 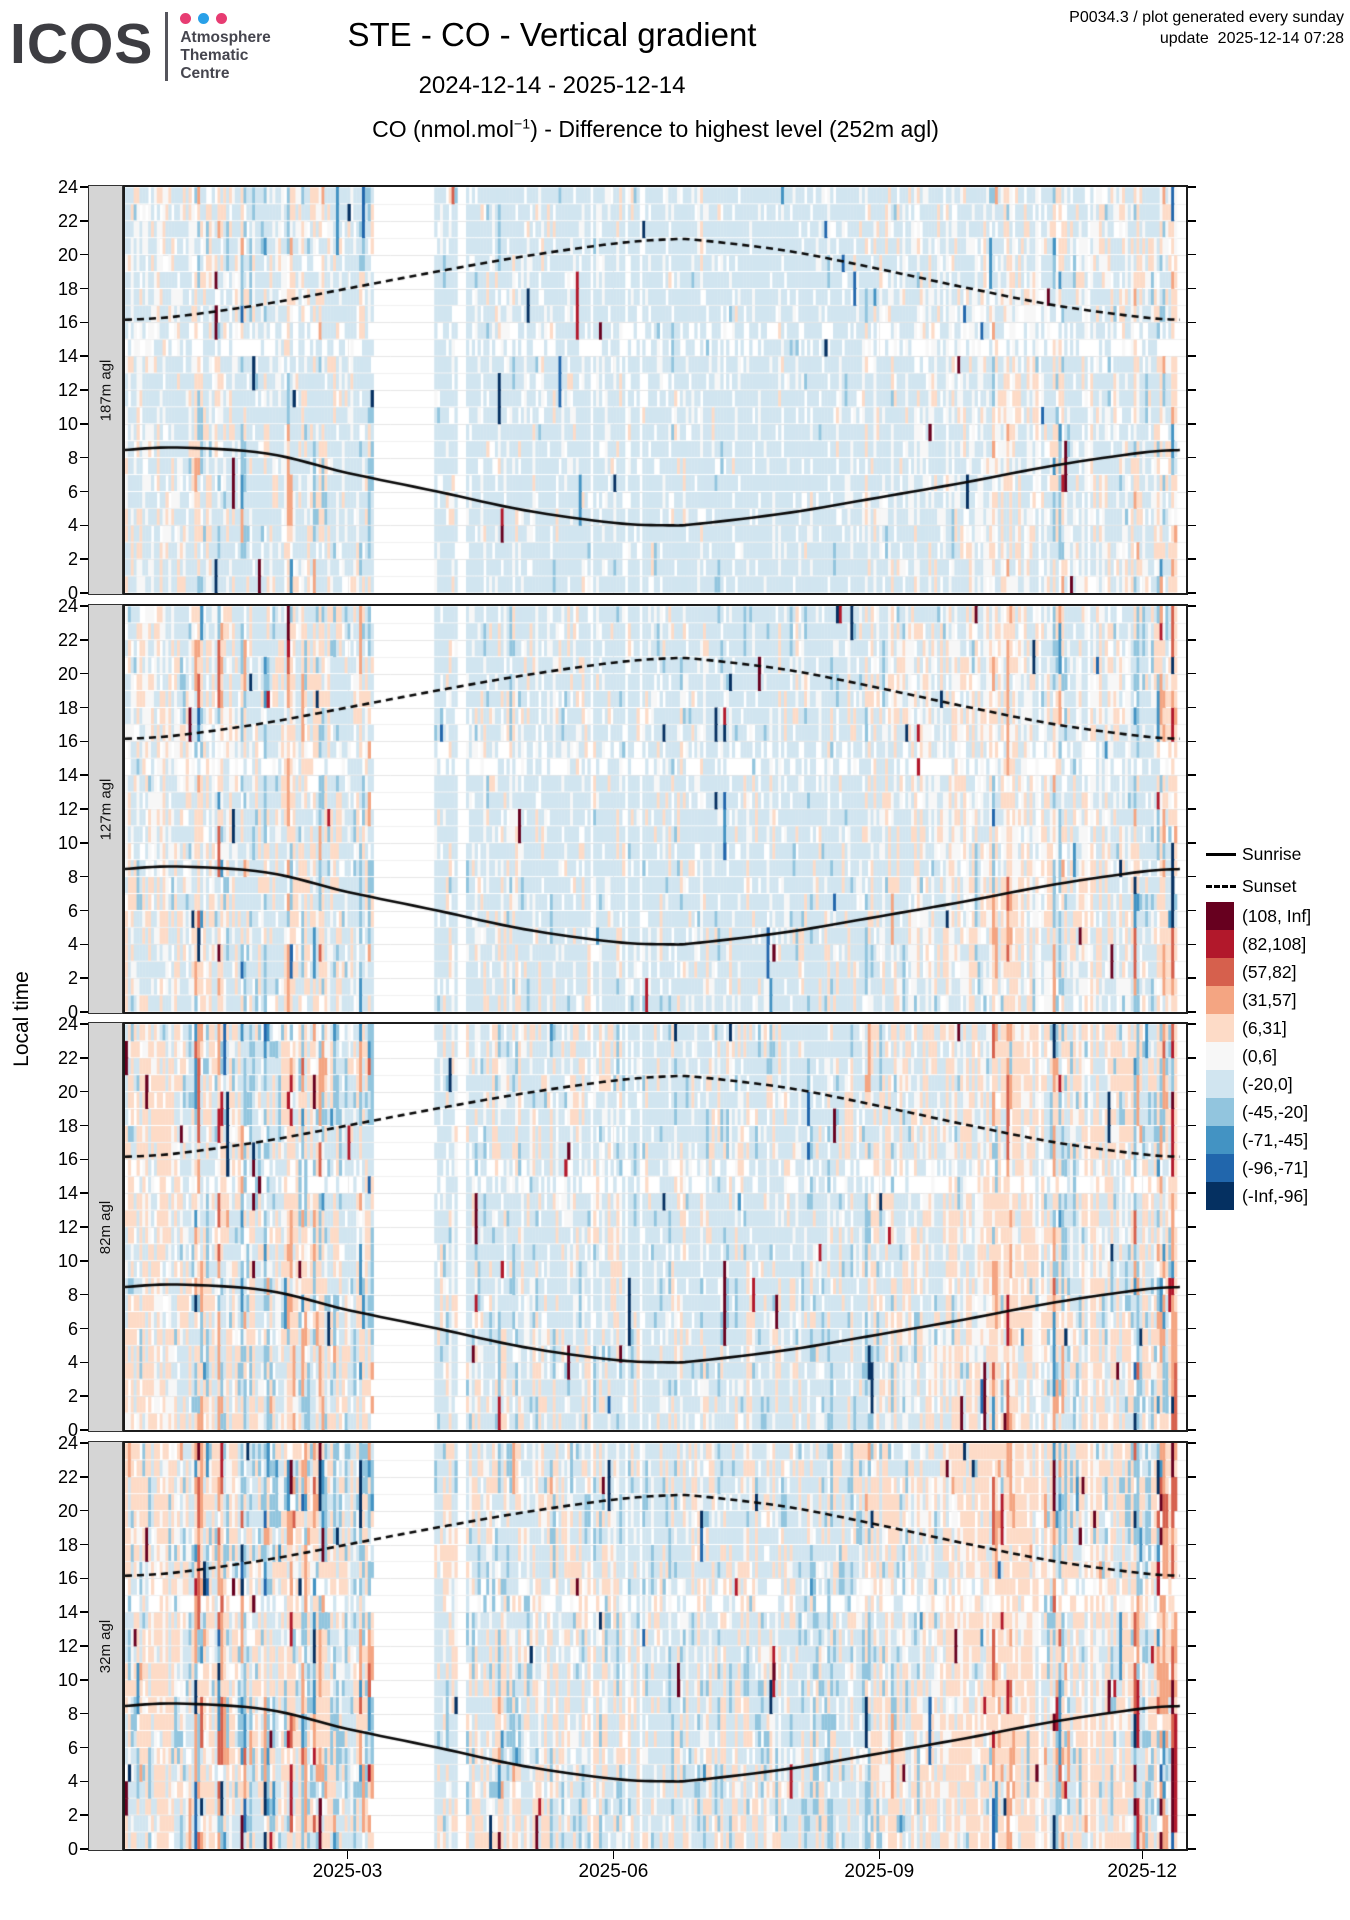 I want to click on plot-id-line: P0034.3 / plot generated every sunday, so click(x=1206, y=17).